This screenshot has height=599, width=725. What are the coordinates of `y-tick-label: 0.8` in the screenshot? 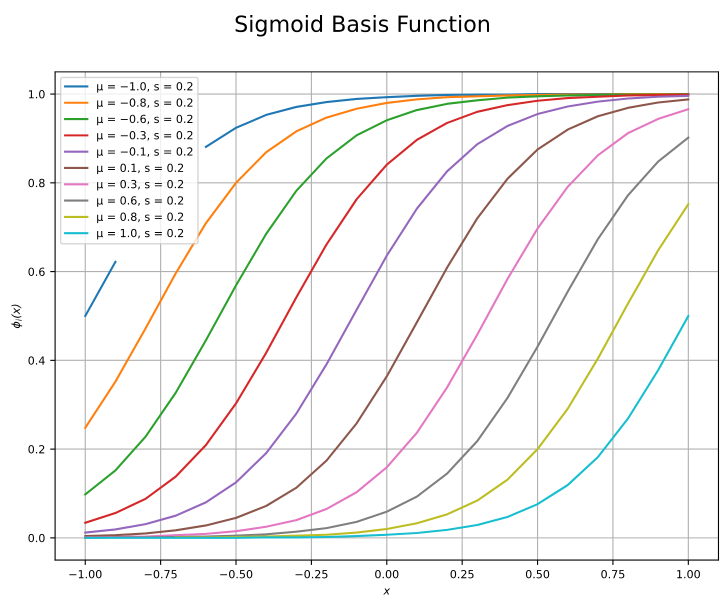 It's located at (36, 183).